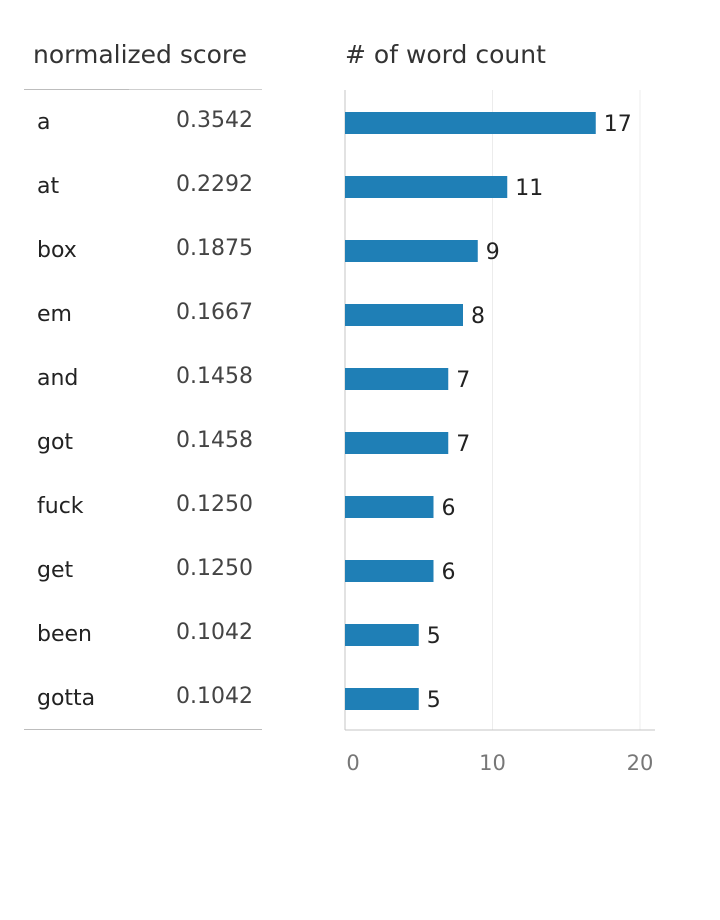 The image size is (720, 920). I want to click on bar-data-label: 11, so click(529, 188).